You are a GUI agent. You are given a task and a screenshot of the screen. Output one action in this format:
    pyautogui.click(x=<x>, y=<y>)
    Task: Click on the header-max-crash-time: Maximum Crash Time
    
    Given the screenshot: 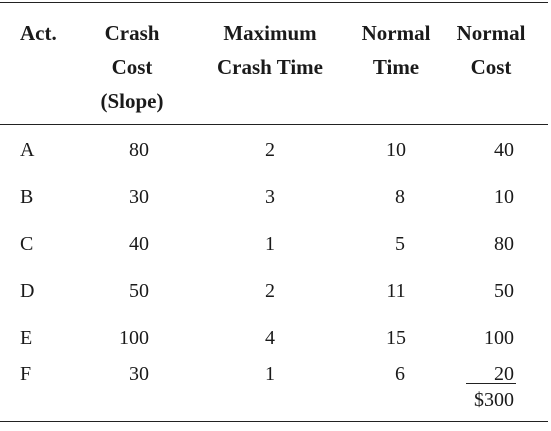 What is the action you would take?
    pyautogui.click(x=270, y=50)
    